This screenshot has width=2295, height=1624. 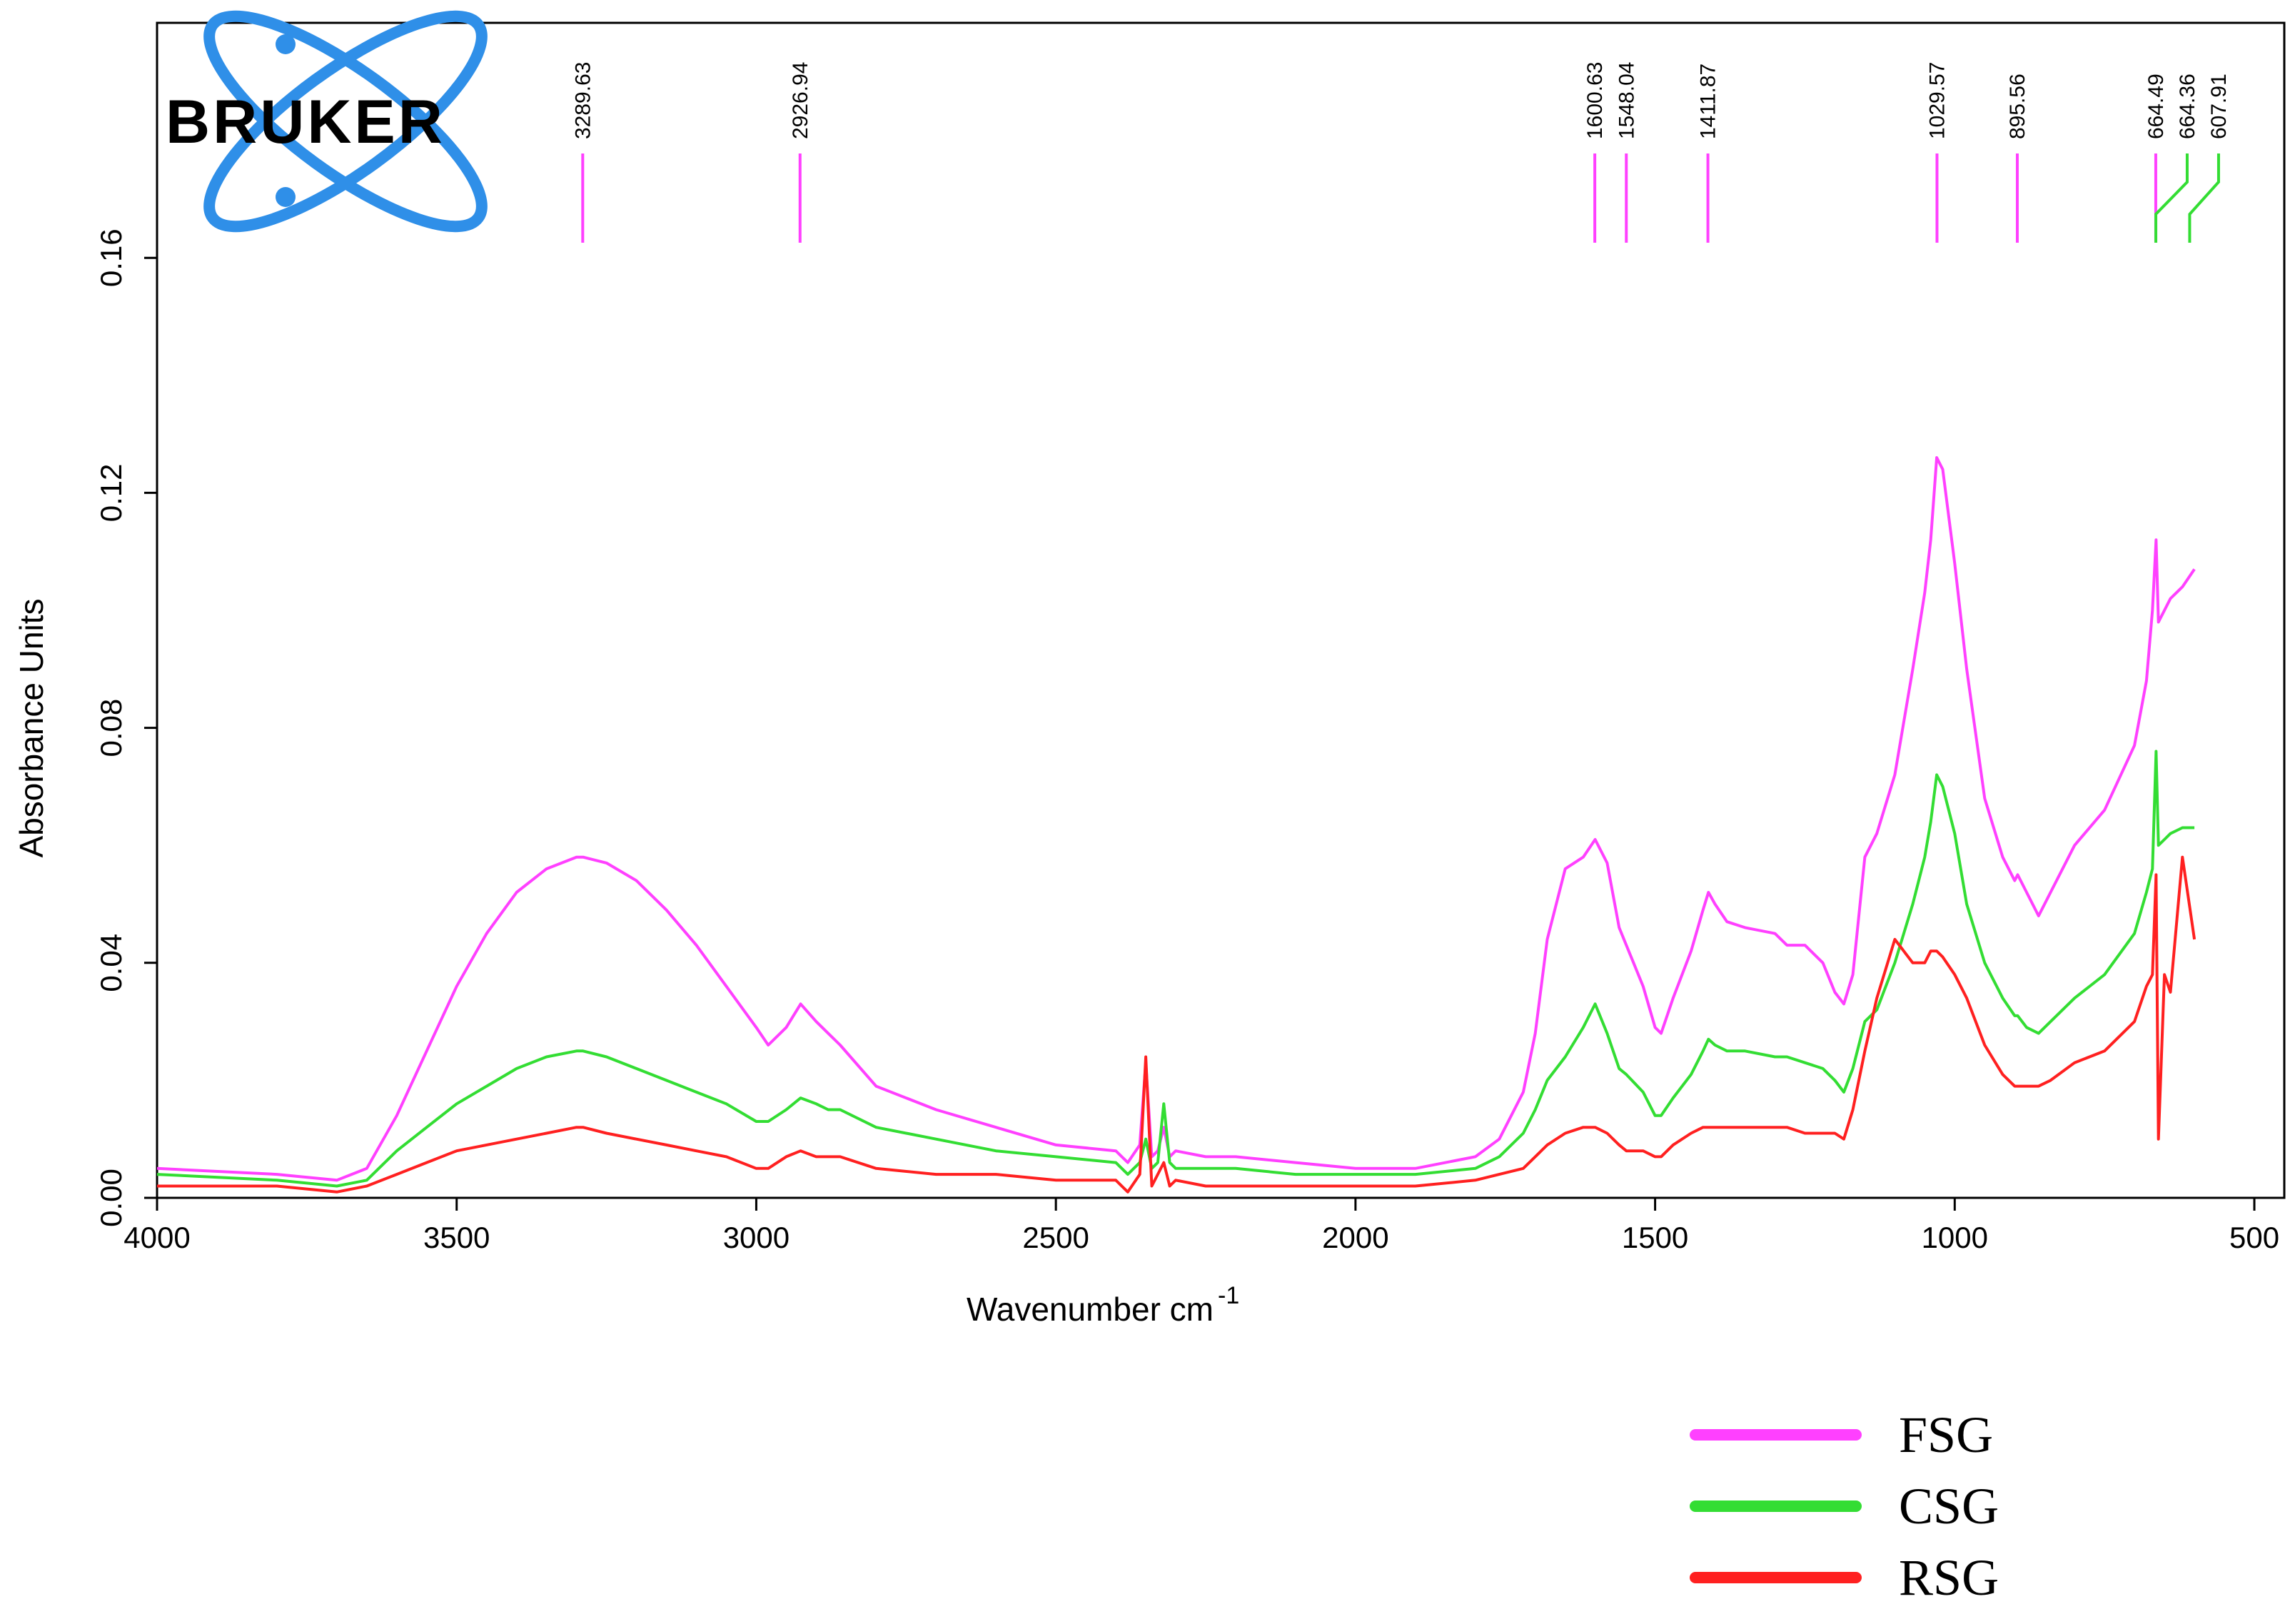 I want to click on legend-item: FSG, so click(x=1842, y=1434).